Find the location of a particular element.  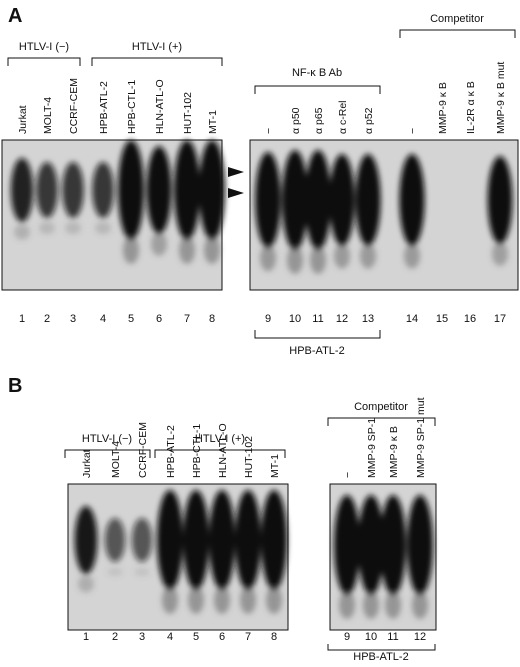

lane-number: 12 is located at coordinates (342, 319).